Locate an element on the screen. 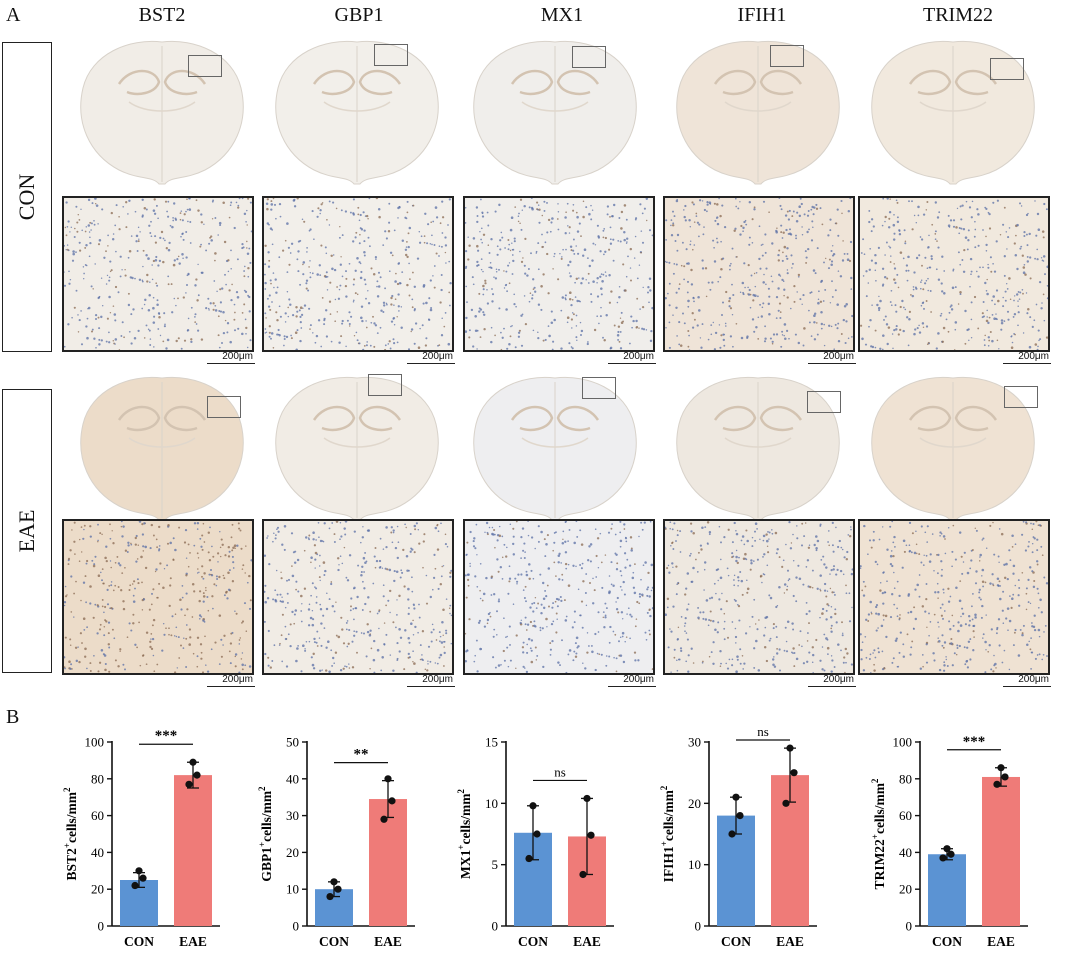 This screenshot has height=954, width=1065. zoom-image-trim22-eae is located at coordinates (954, 597).